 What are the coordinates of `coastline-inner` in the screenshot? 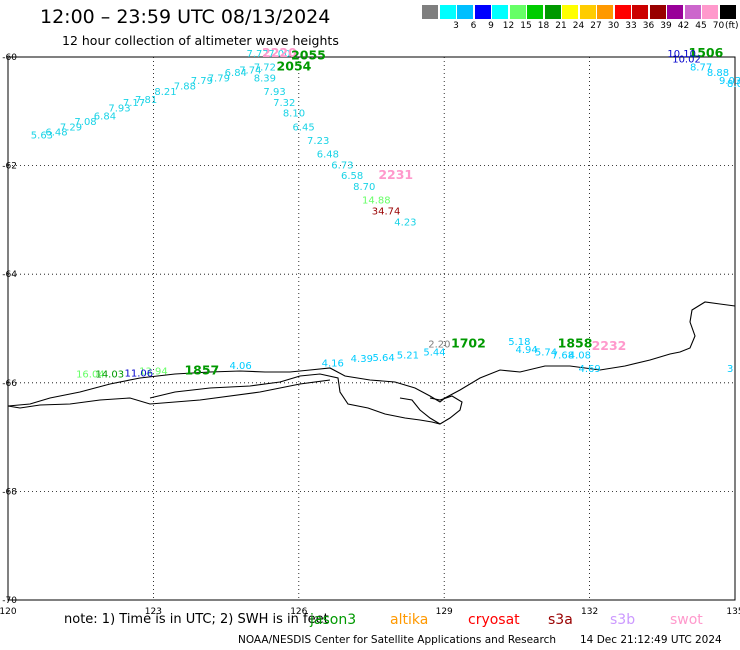 It's located at (306, 399).